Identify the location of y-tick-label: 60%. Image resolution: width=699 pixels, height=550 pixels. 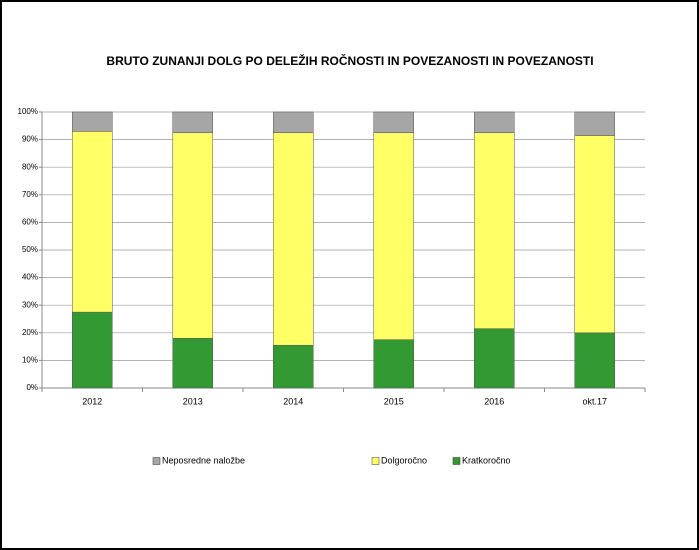
(30, 222).